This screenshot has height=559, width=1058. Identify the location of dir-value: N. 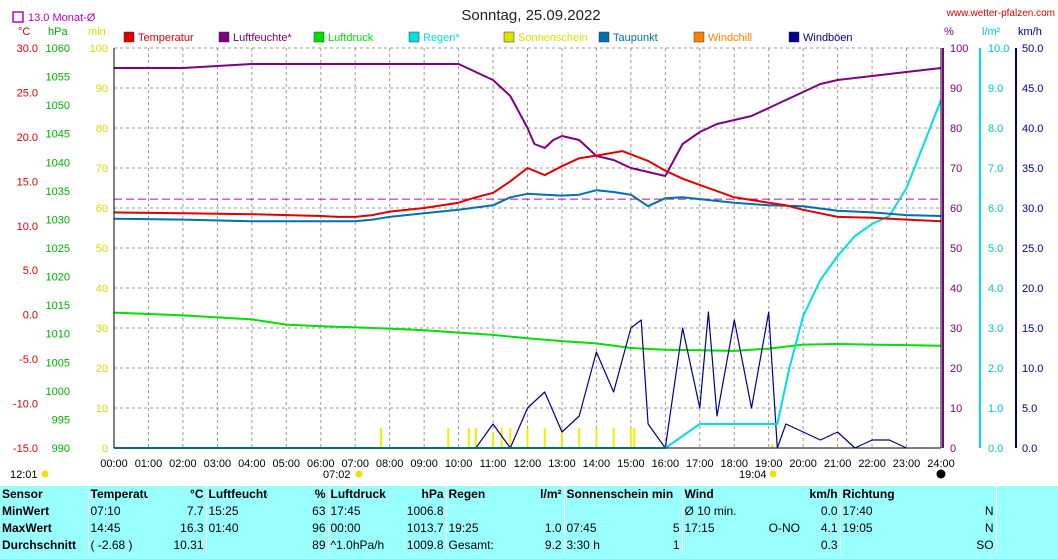
(989, 528).